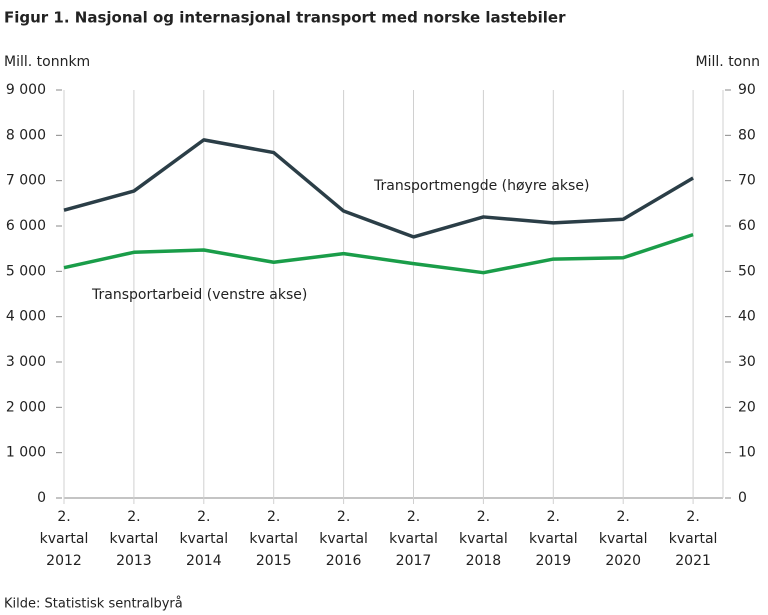  What do you see at coordinates (64, 539) in the screenshot?
I see `x-tick-label: 2. kvartal 2012` at bounding box center [64, 539].